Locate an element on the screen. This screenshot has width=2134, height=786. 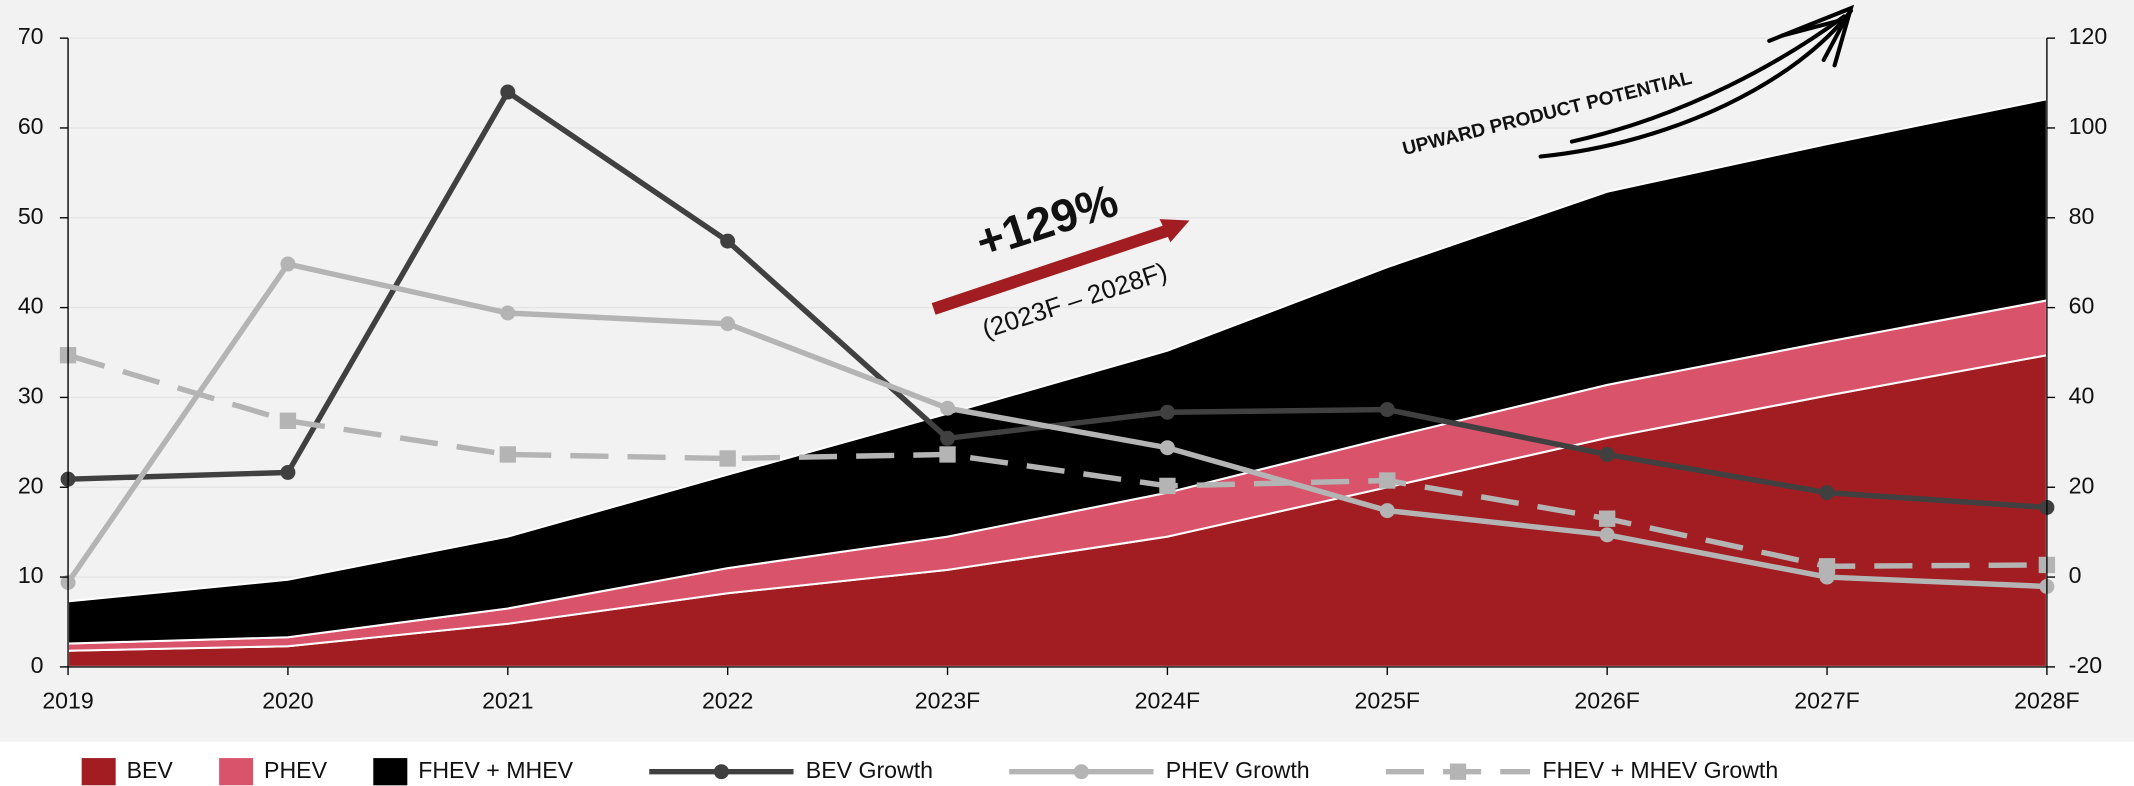
x-tick-label: 2021 is located at coordinates (507, 700).